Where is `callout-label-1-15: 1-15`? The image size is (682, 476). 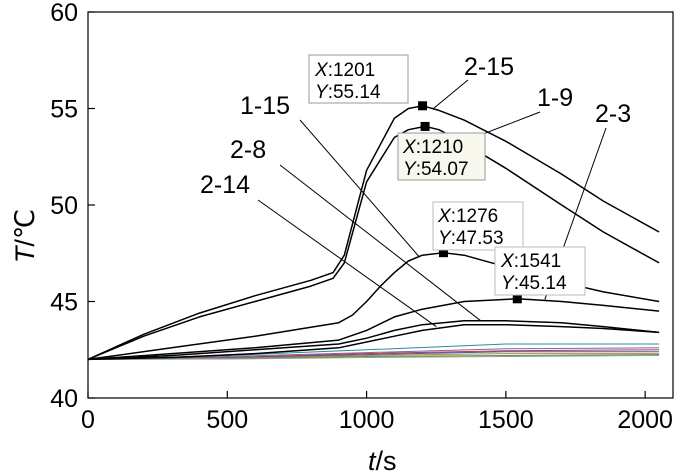
callout-label-1-15: 1-15 is located at coordinates (265, 106).